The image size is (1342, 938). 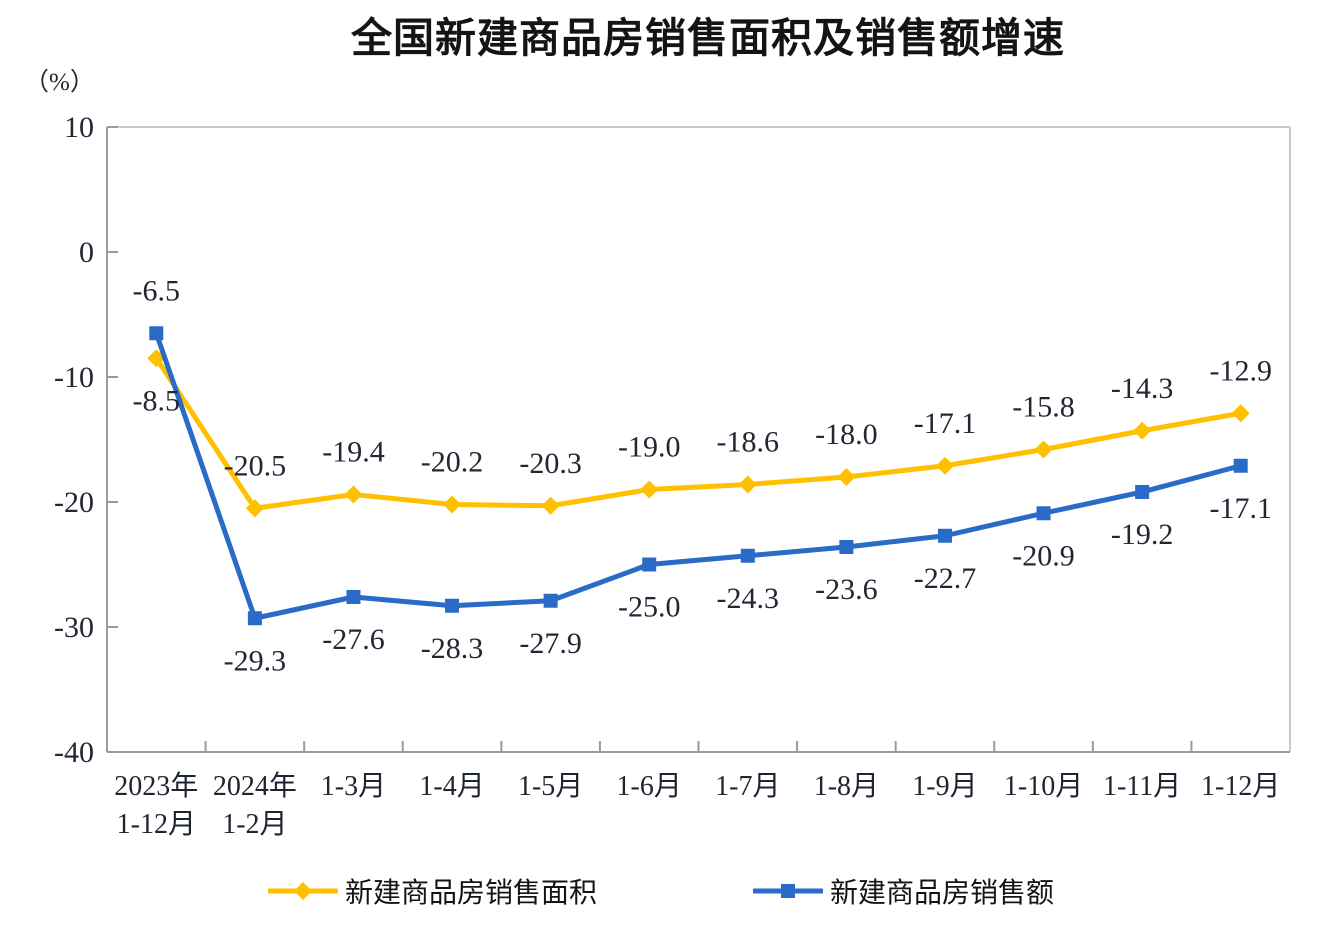 What do you see at coordinates (74, 752) in the screenshot?
I see `y-tick-label: -40` at bounding box center [74, 752].